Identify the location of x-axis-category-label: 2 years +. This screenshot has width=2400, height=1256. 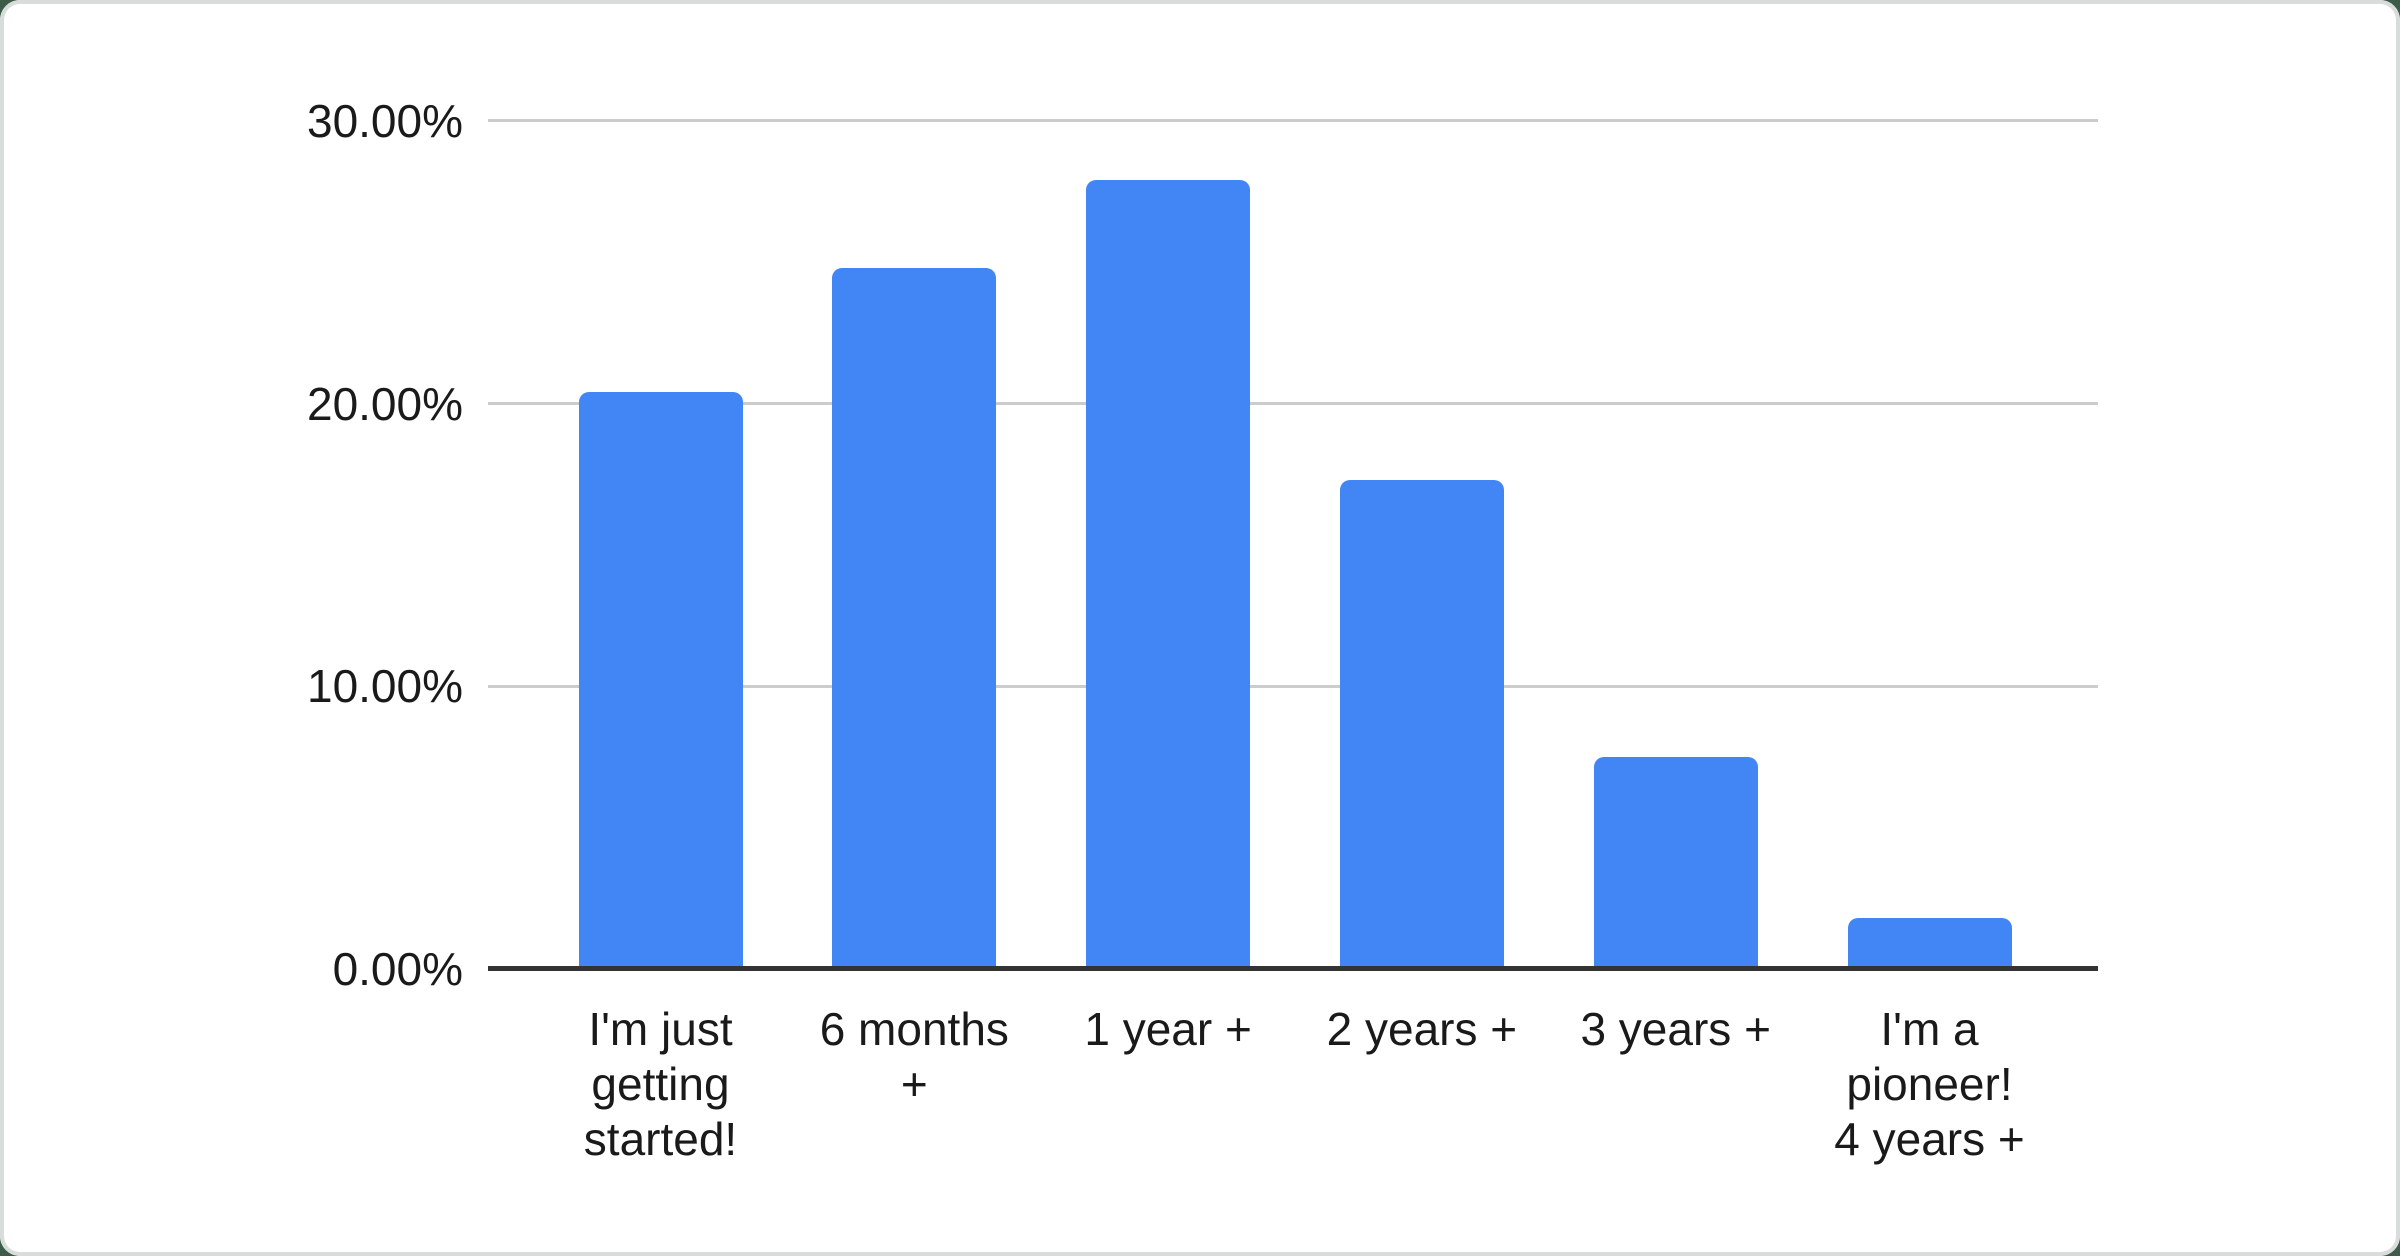
(1422, 1029).